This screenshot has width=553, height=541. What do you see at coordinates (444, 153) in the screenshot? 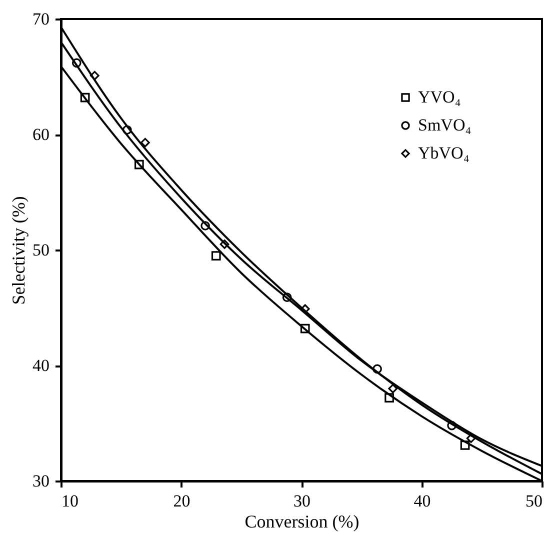
I see `legend-label: YbVO₄` at bounding box center [444, 153].